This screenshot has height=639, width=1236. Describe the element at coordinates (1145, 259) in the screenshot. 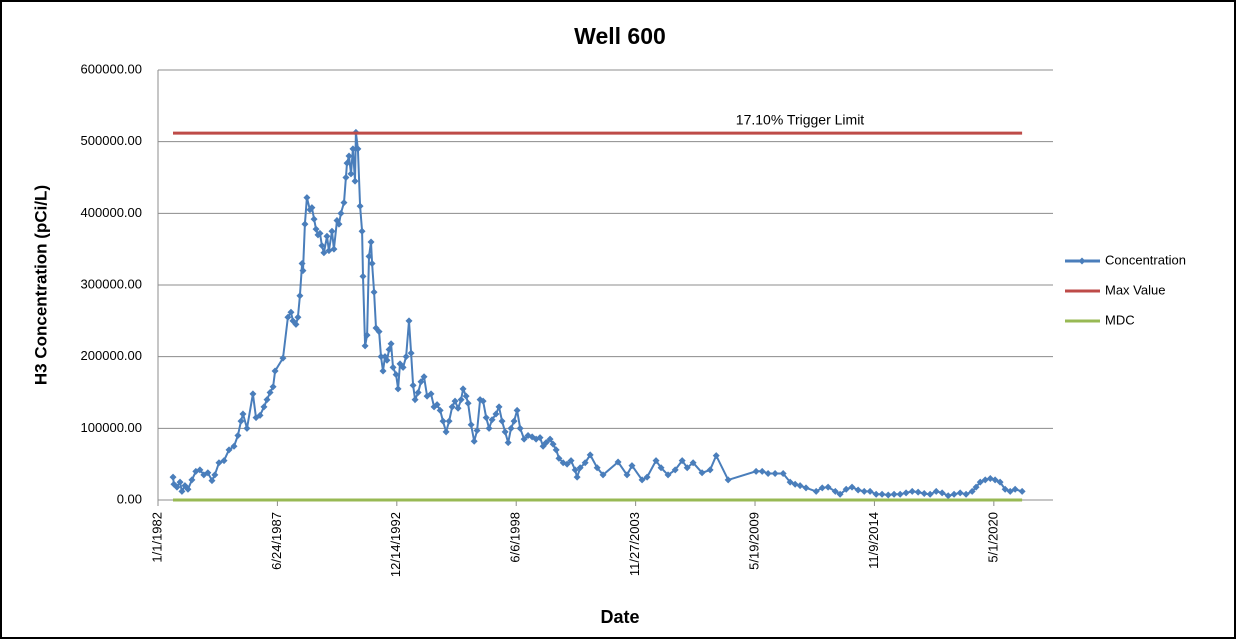

I see `legend-label: Concentration` at that location.